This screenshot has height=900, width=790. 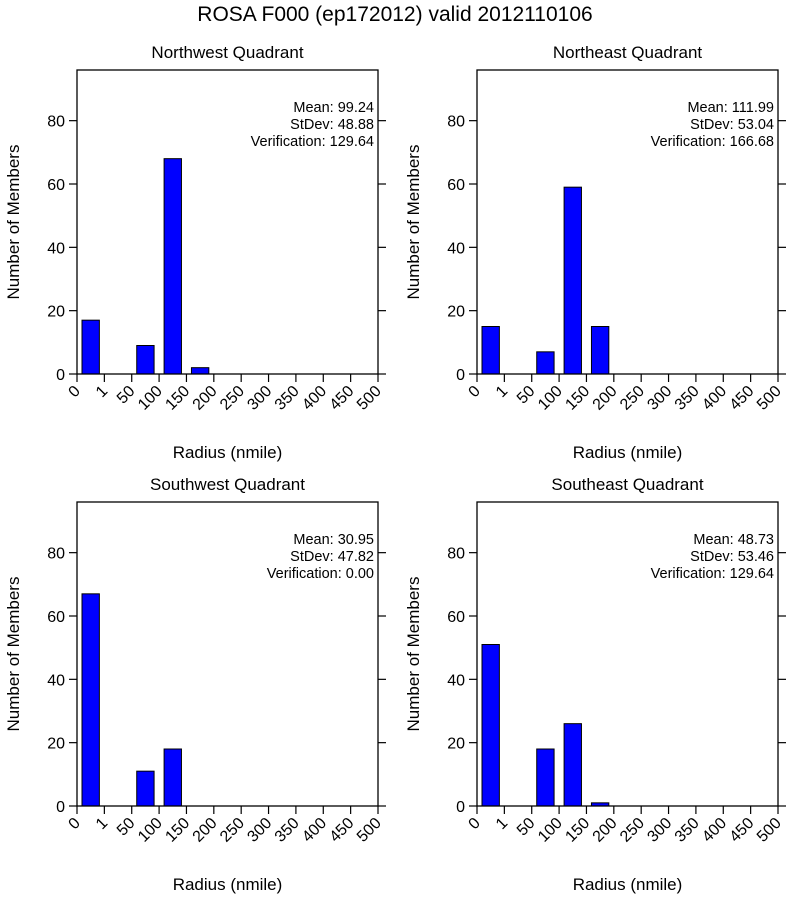 What do you see at coordinates (320, 574) in the screenshot?
I see `southwest-stat-line: Verification: 0.00` at bounding box center [320, 574].